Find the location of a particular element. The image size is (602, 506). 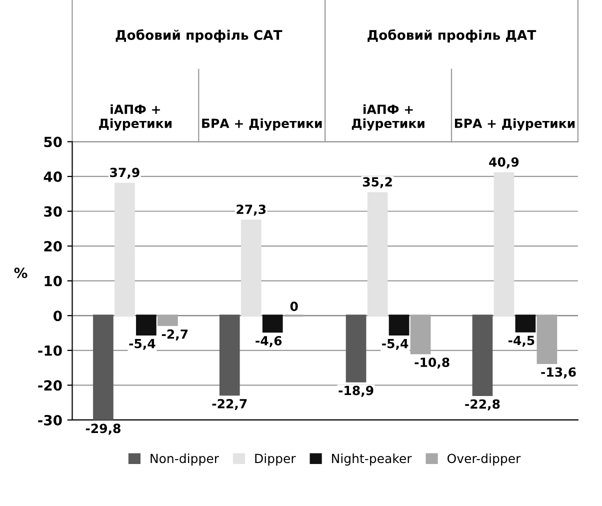

data-label: -22,8 is located at coordinates (482, 404).